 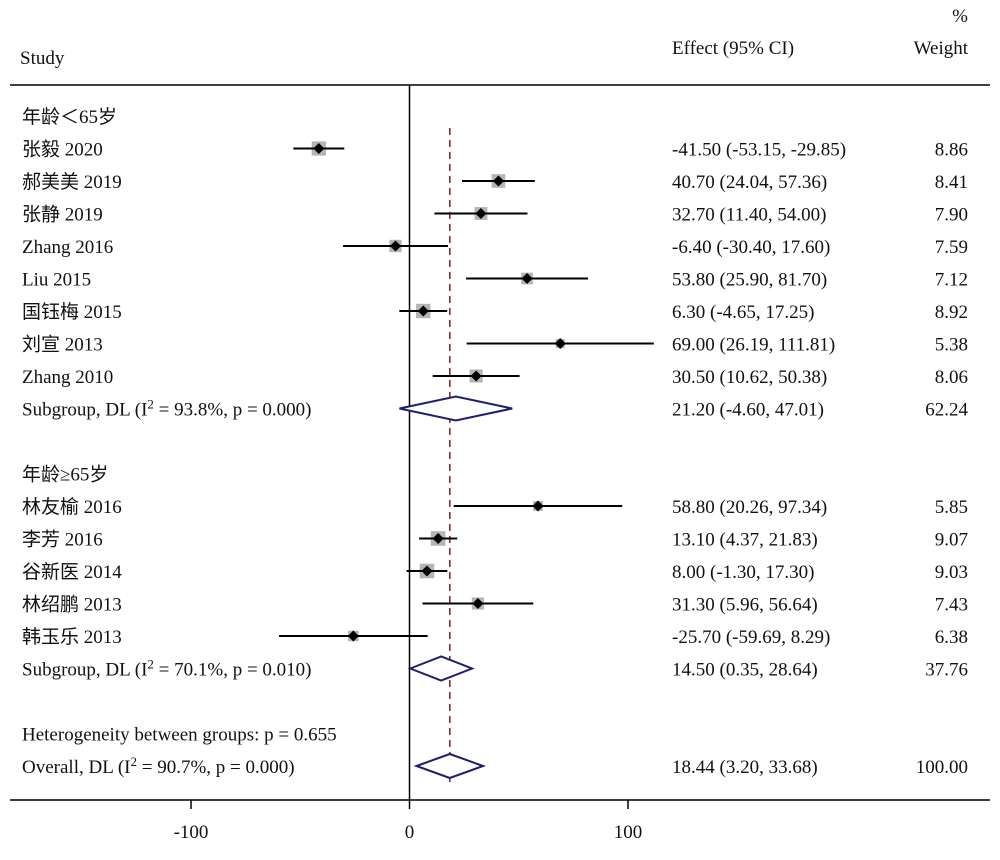 What do you see at coordinates (759, 150) in the screenshot?
I see `effect-ci-text: -41.50 (-53.15, -29.85)` at bounding box center [759, 150].